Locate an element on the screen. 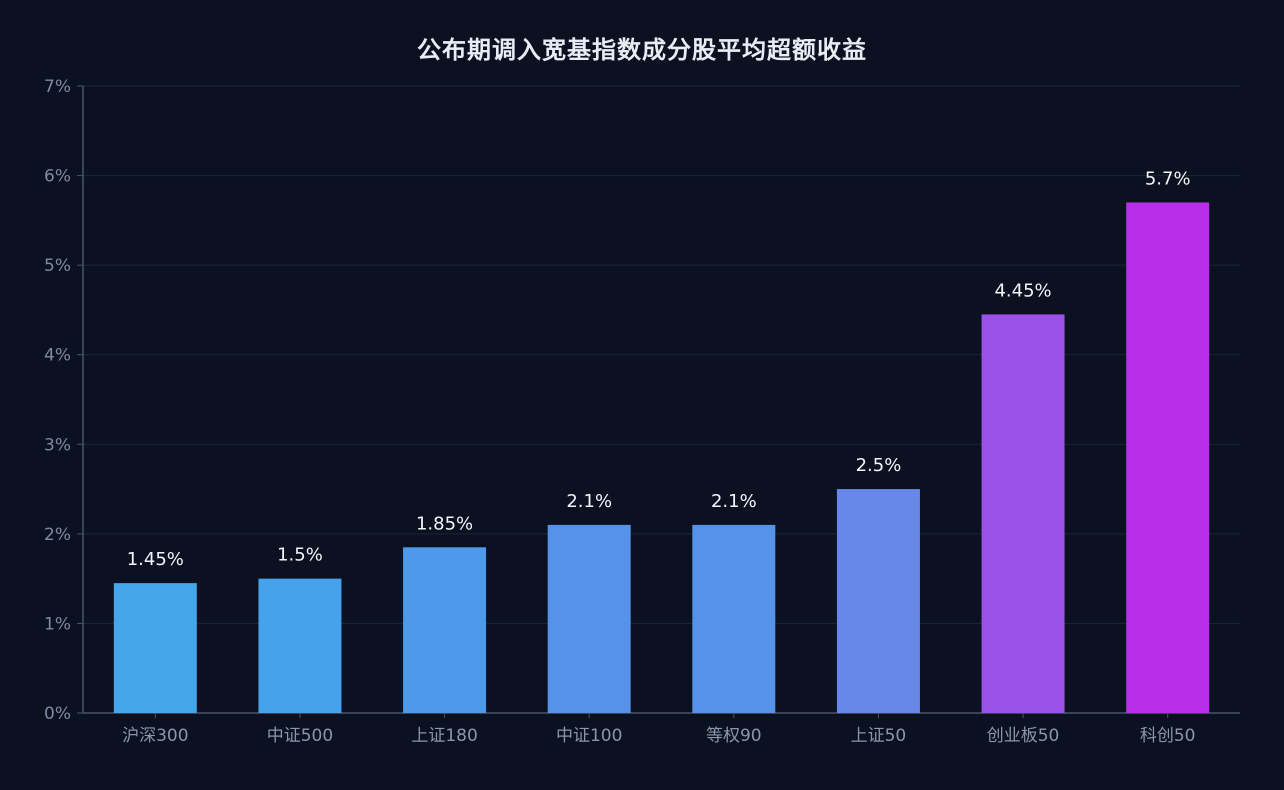 This screenshot has width=1284, height=790. y-tick-label: 0% is located at coordinates (57, 714).